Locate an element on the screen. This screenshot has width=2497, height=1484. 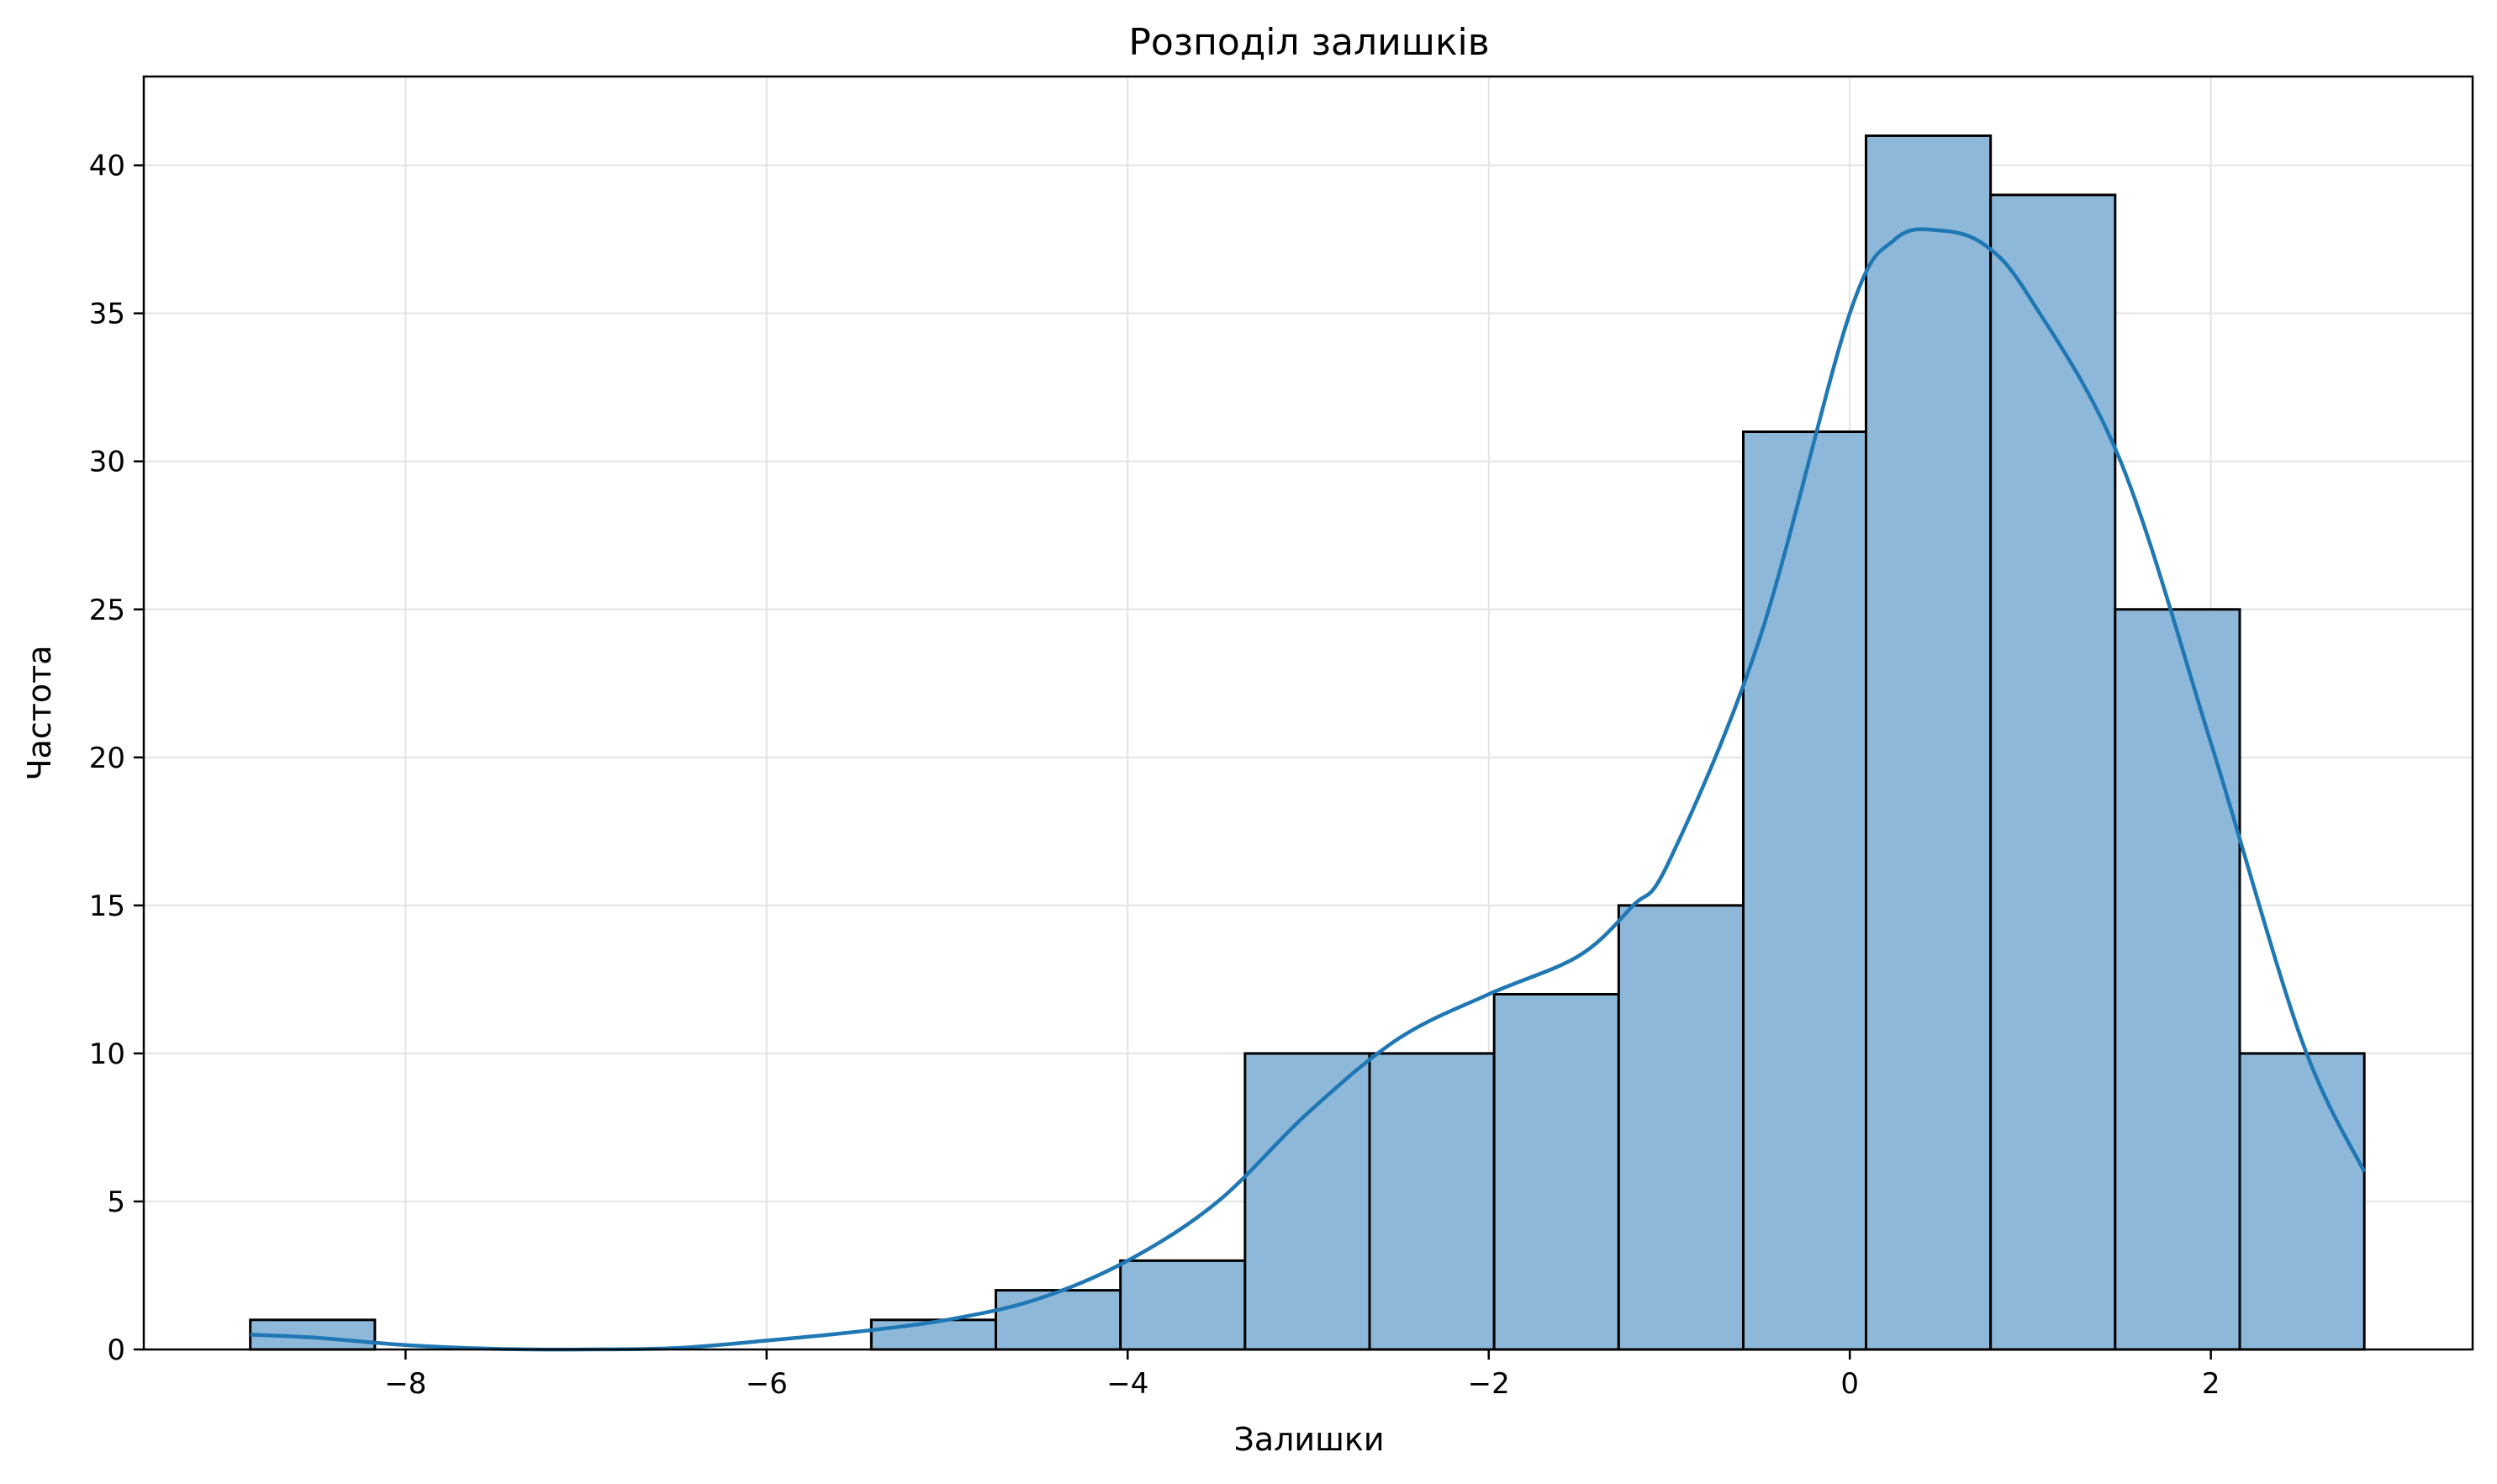
y-axis: 0 5 10 15 20 25 30 35 40 is located at coordinates (116, 758).